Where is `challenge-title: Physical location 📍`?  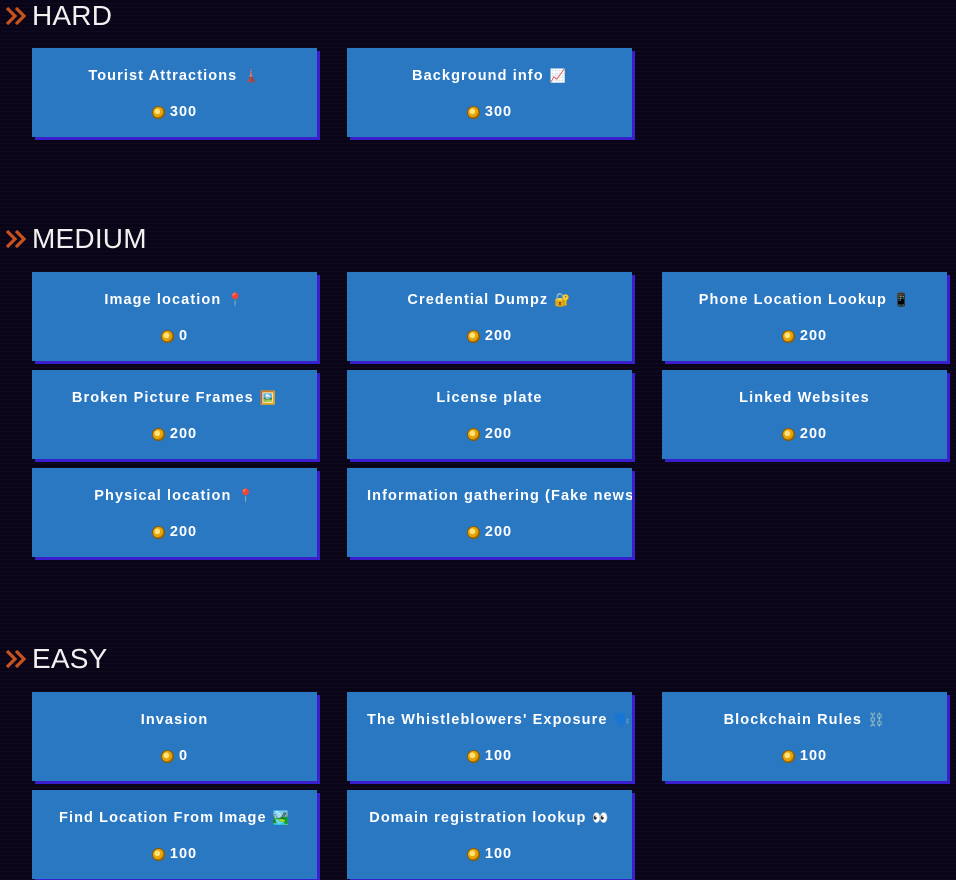
challenge-title: Physical location 📍 is located at coordinates (174, 496).